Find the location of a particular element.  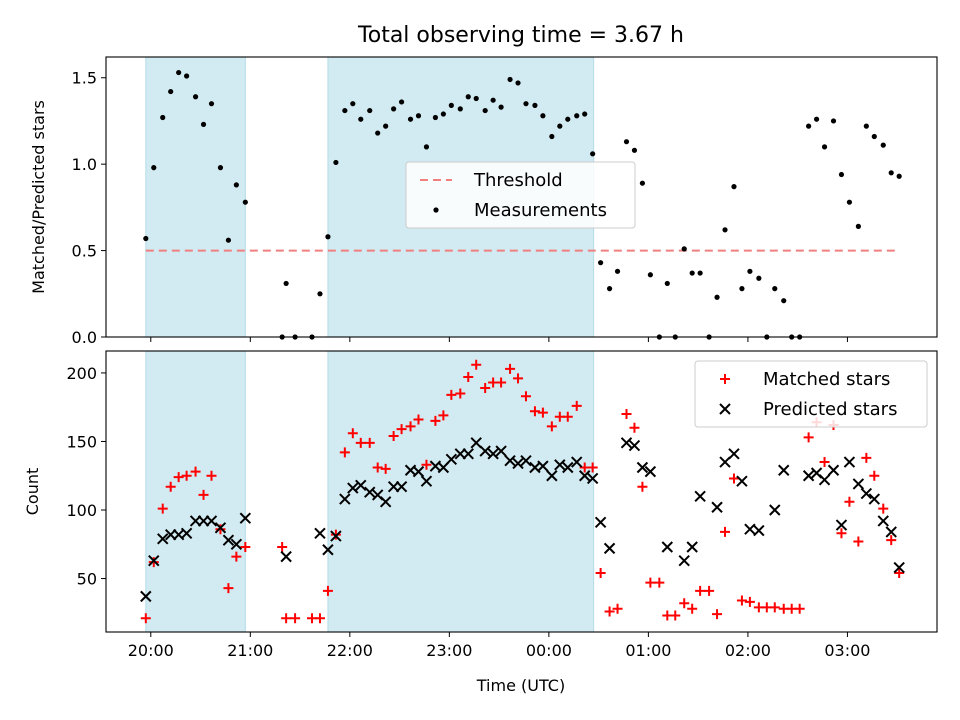

x-tick-label: 20:00 is located at coordinates (151, 650).